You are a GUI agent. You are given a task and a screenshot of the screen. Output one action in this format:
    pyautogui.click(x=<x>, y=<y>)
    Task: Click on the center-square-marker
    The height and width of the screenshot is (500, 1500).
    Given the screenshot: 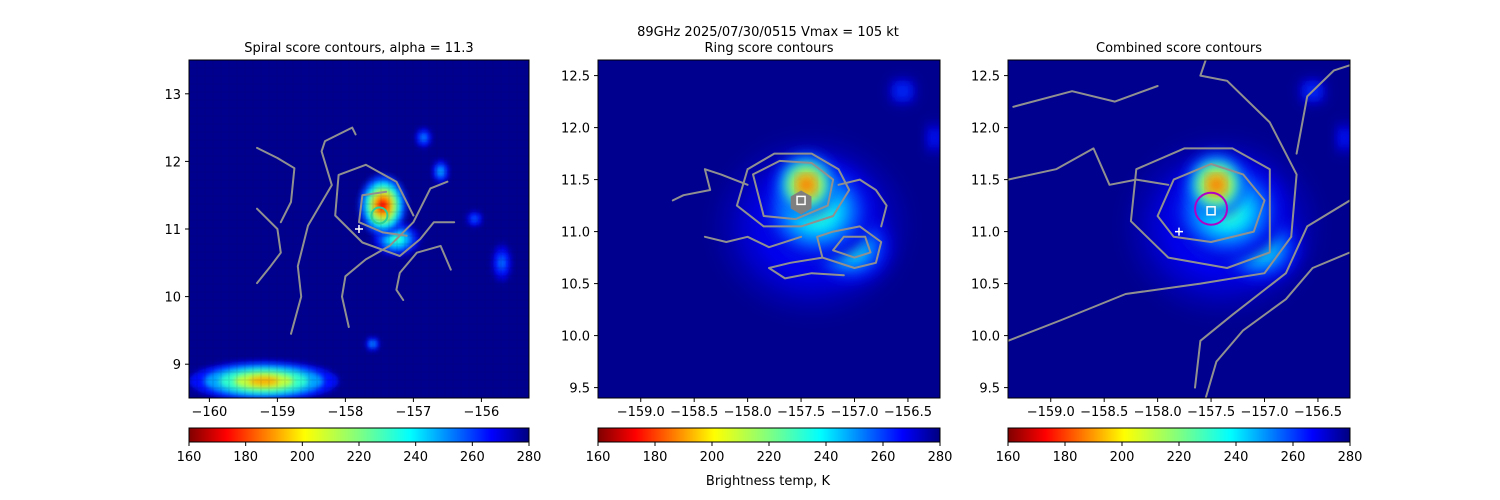 What is the action you would take?
    pyautogui.click(x=801, y=200)
    